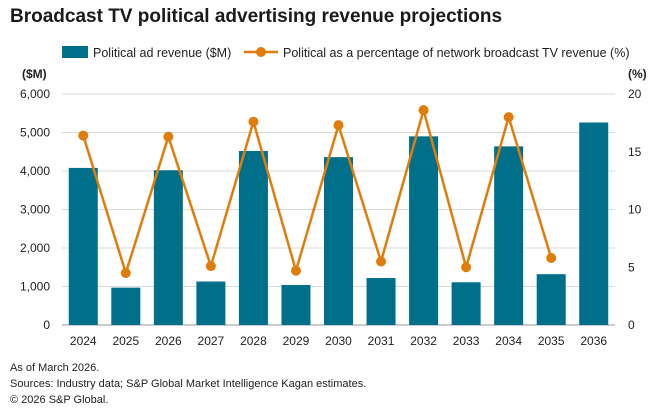  I want to click on x-tick-label: 2026, so click(168, 341).